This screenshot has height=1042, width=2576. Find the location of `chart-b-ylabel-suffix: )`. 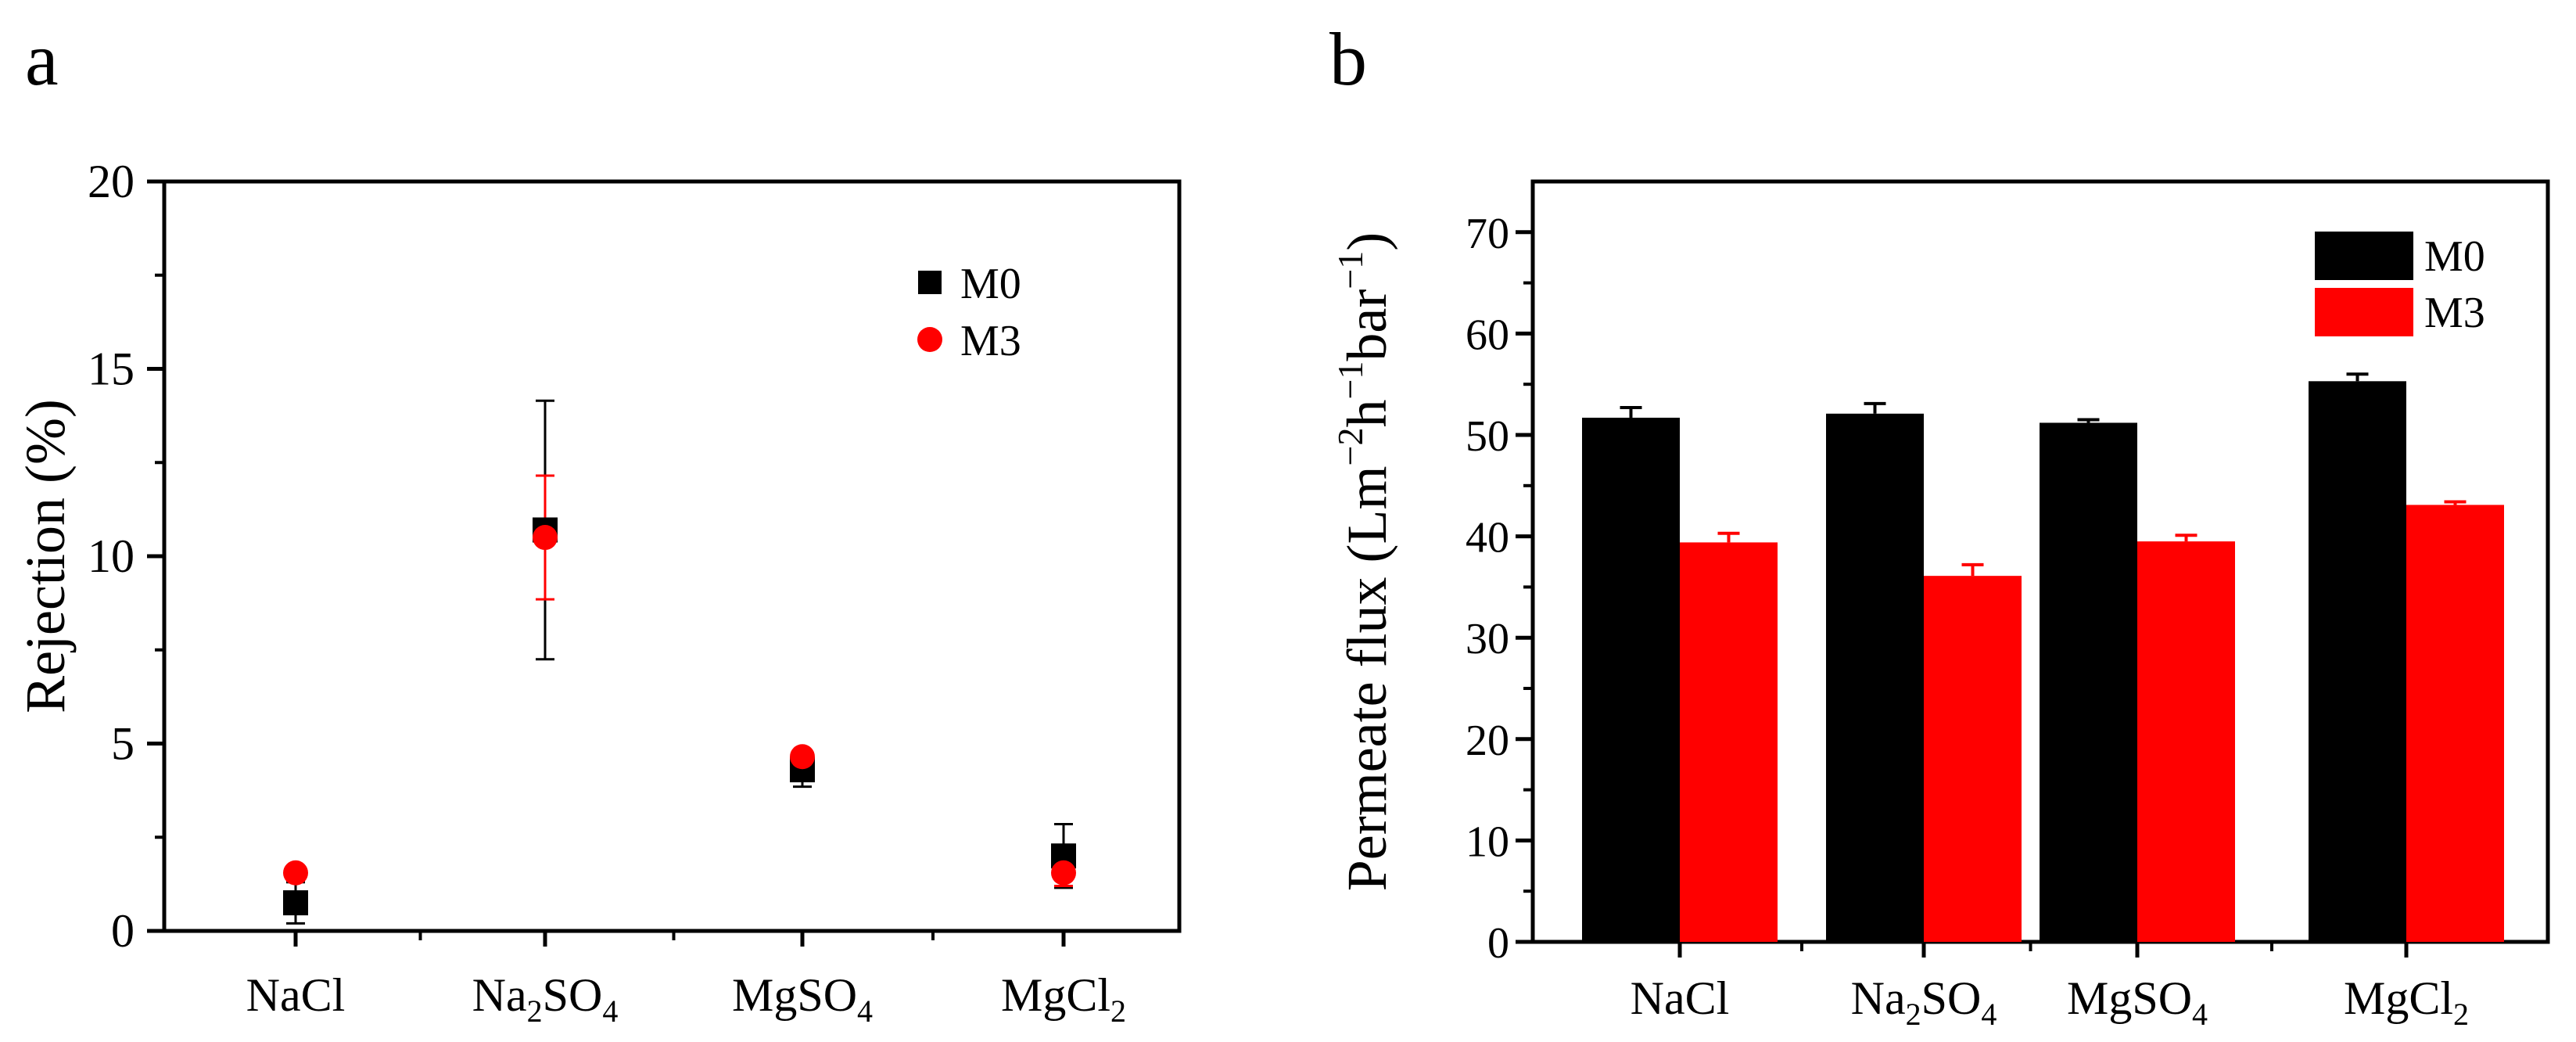

chart-b-ylabel-suffix: ) is located at coordinates (1367, 241).